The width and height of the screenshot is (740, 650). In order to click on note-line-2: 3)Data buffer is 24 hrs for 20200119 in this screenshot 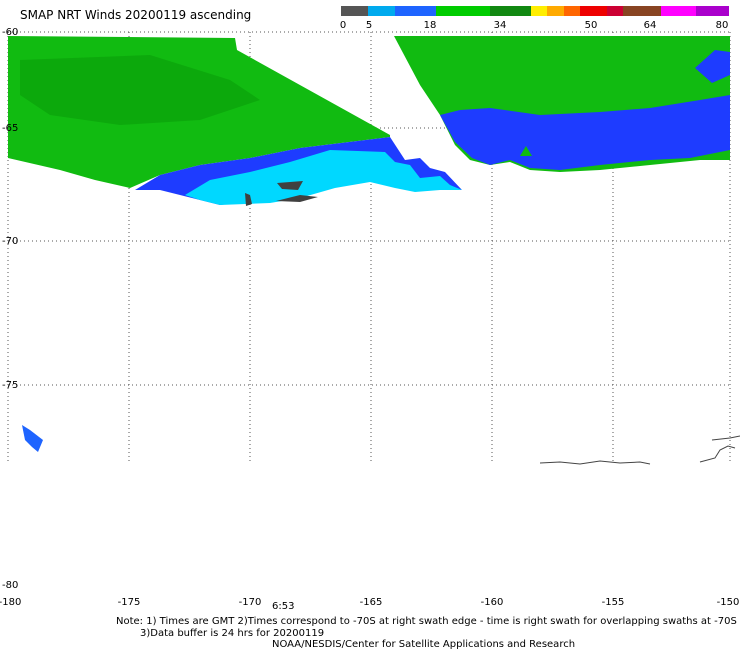, I will do `click(232, 633)`.